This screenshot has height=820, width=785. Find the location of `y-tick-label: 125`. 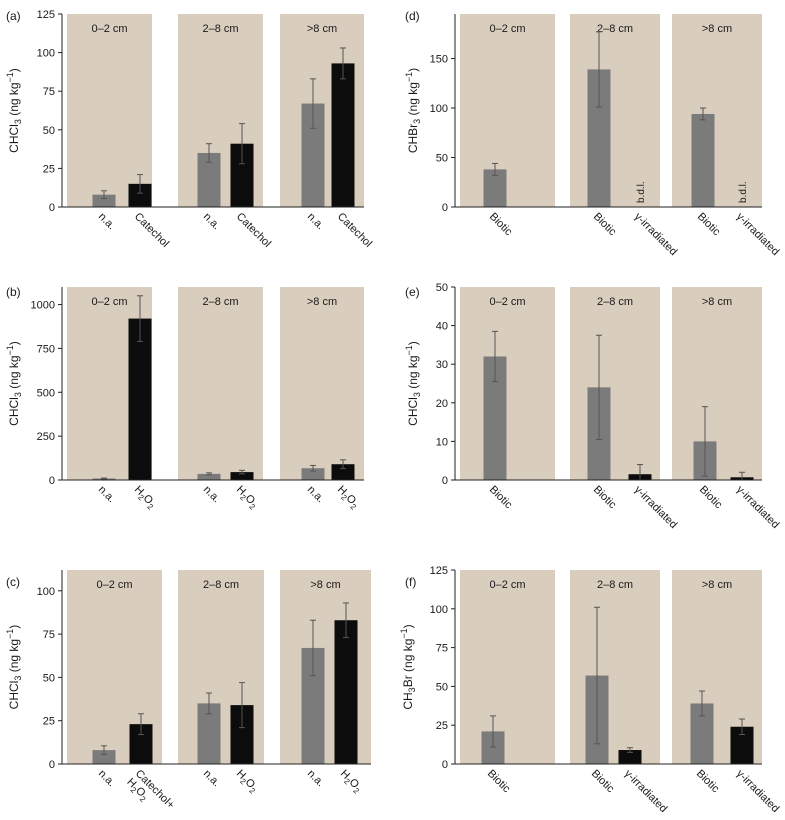

y-tick-label: 125 is located at coordinates (439, 571).